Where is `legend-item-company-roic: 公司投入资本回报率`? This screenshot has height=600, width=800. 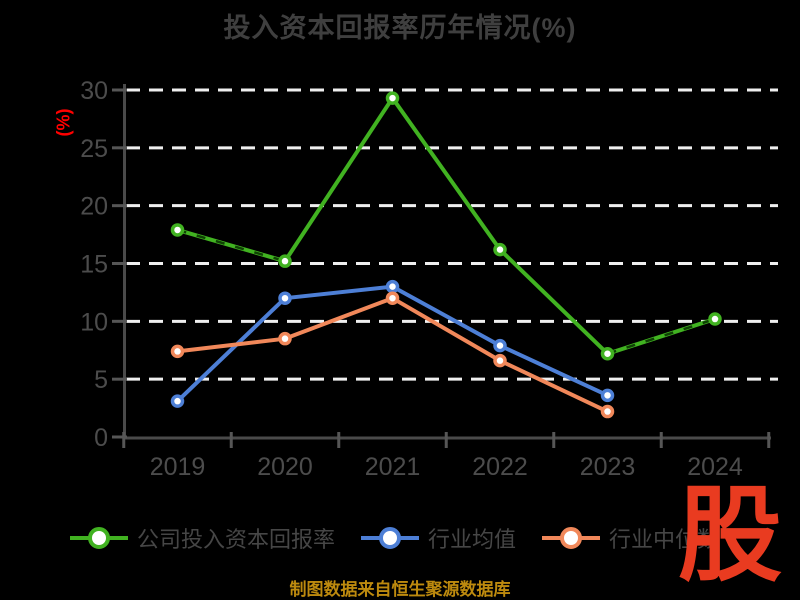
legend-item-company-roic: 公司投入资本回报率 is located at coordinates (202, 538).